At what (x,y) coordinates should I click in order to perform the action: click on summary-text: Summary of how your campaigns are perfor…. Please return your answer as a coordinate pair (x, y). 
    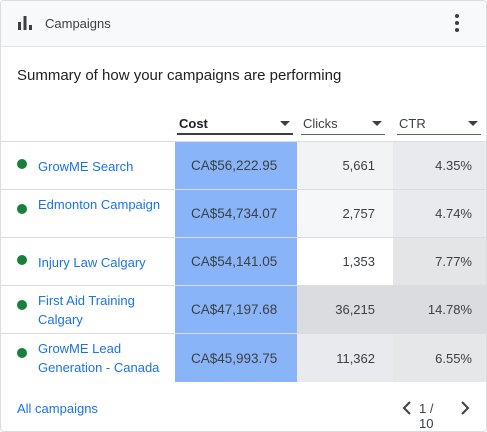
    Looking at the image, I should click on (179, 75).